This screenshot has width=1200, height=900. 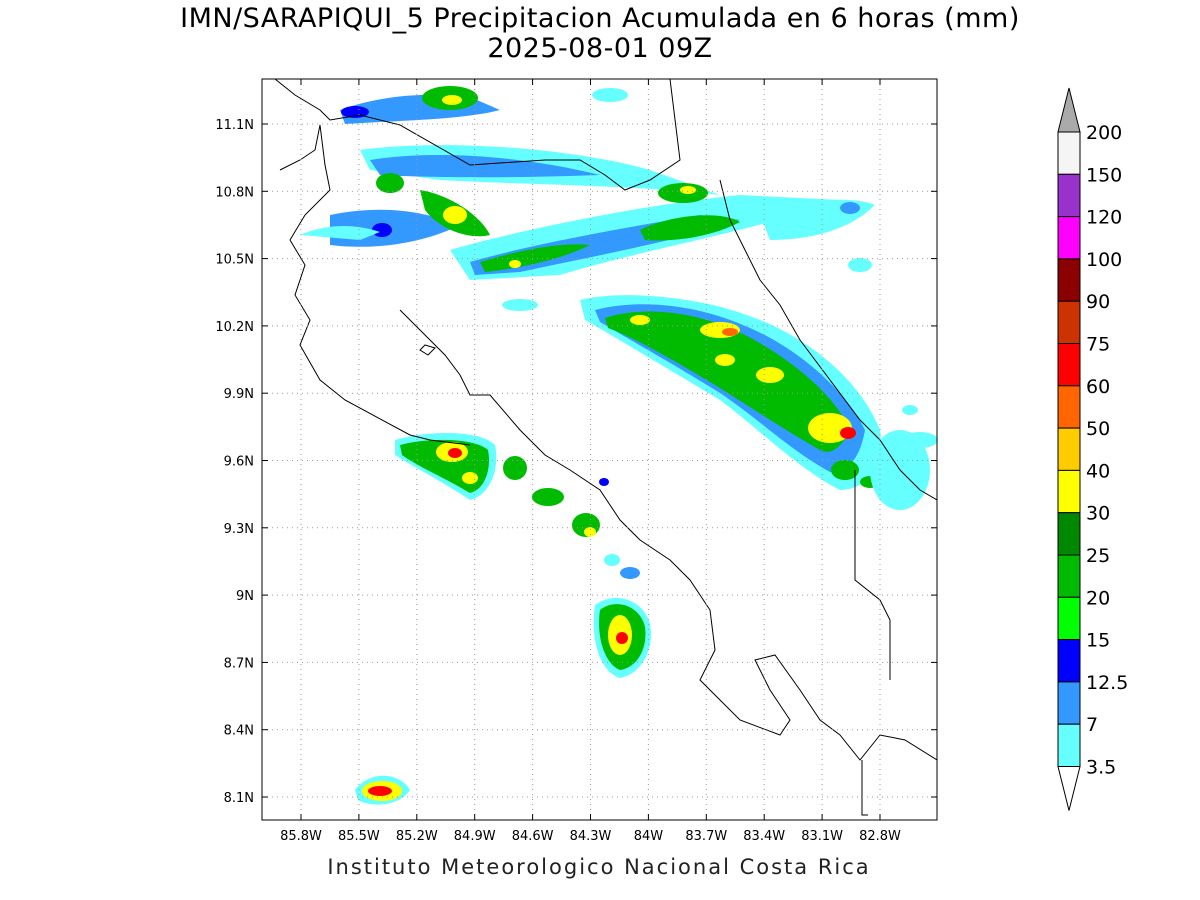 I want to click on colorbar-top-arrow, so click(x=1069, y=110).